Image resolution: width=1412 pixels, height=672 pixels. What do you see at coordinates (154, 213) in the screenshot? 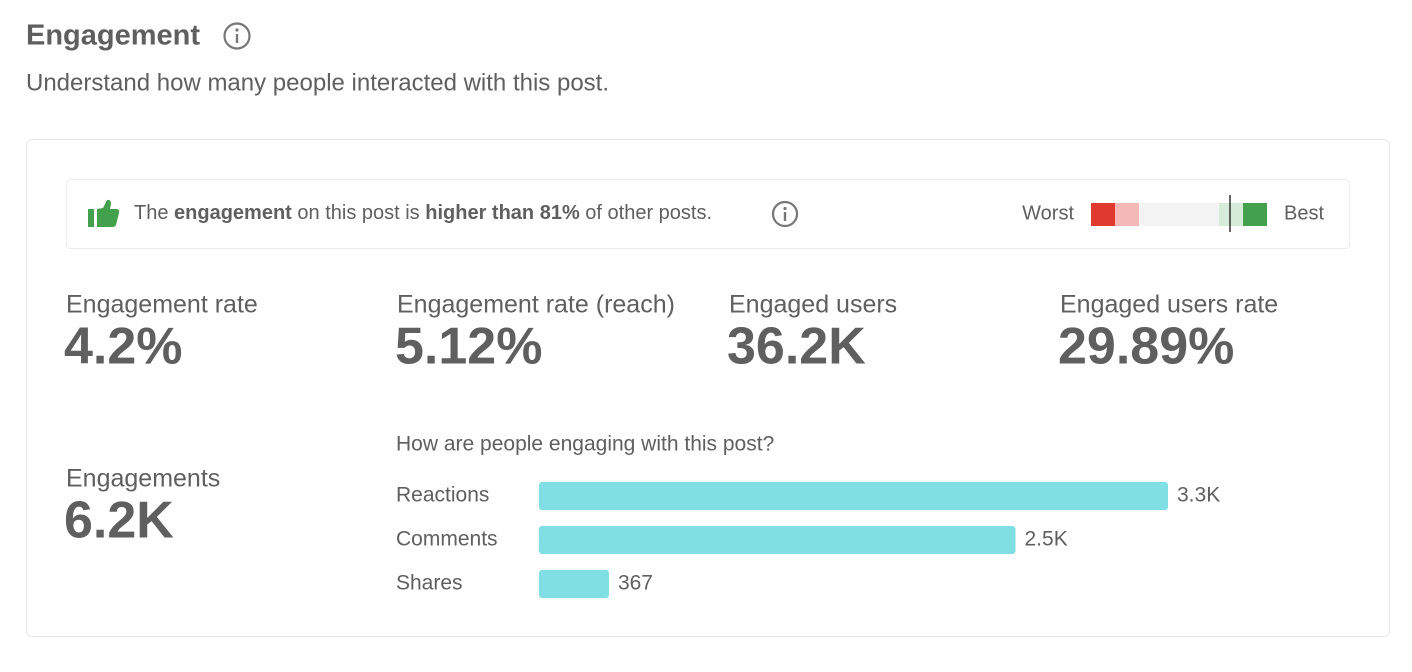
I see `banner-part: The` at bounding box center [154, 213].